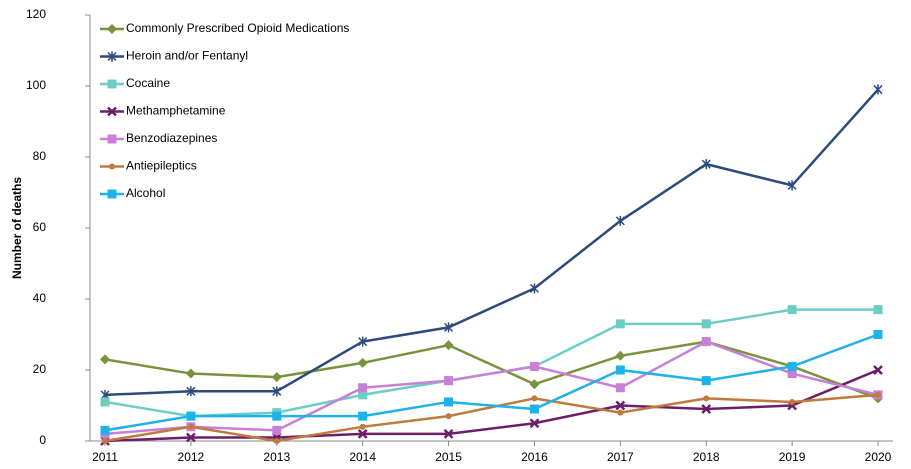 This screenshot has height=469, width=911. What do you see at coordinates (40, 227) in the screenshot?
I see `y-tick-label: 60` at bounding box center [40, 227].